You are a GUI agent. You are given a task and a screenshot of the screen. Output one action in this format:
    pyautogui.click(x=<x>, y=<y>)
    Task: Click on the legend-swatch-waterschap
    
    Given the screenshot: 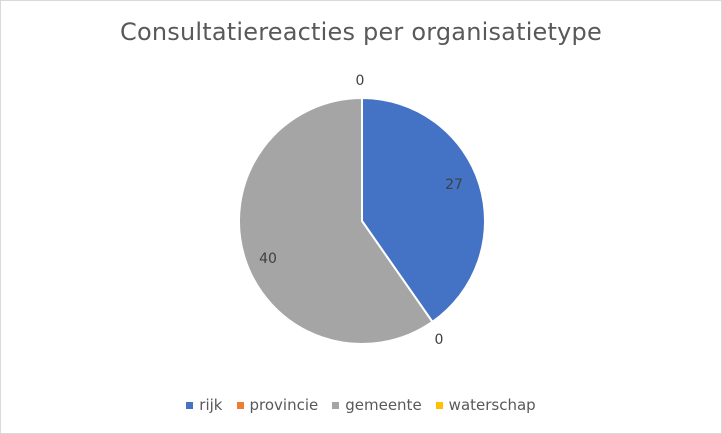 What is the action you would take?
    pyautogui.click(x=439, y=405)
    